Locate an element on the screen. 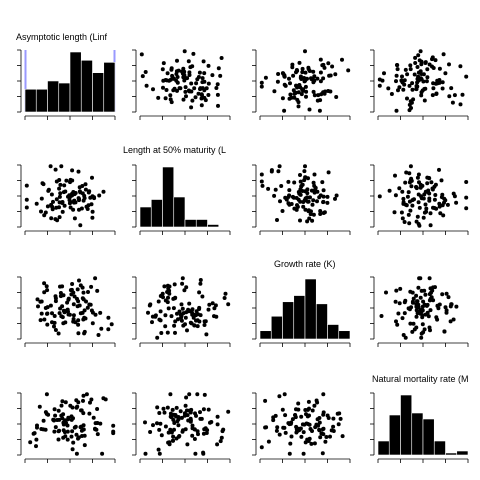  diag-label-1: Length at 50% maturity (L is located at coordinates (174, 150).